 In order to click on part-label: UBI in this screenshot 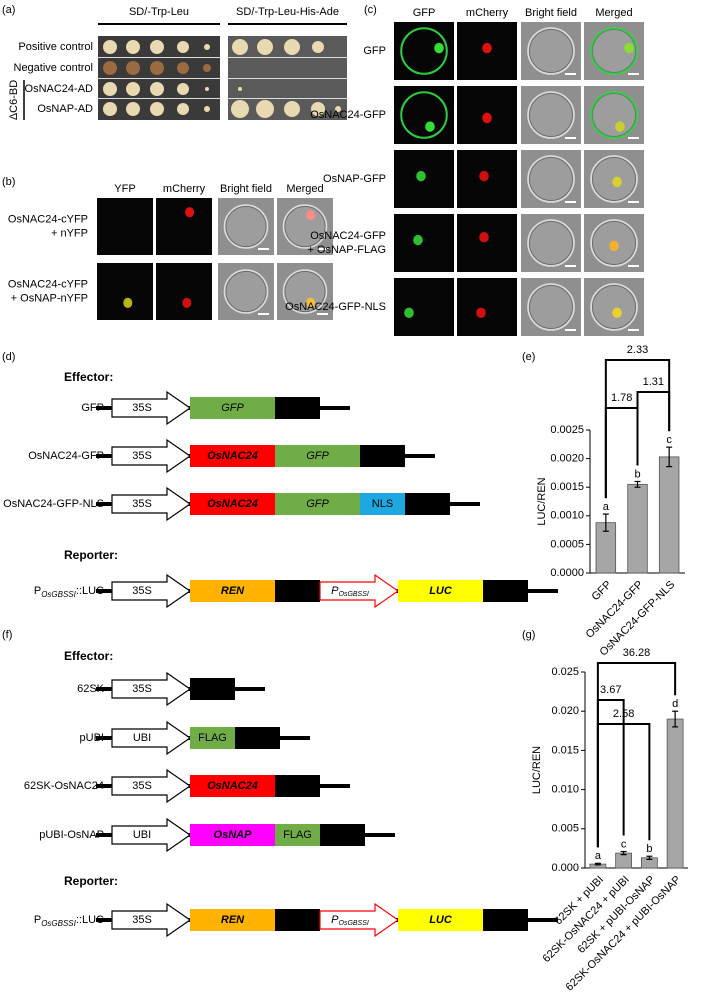, I will do `click(142, 835)`.